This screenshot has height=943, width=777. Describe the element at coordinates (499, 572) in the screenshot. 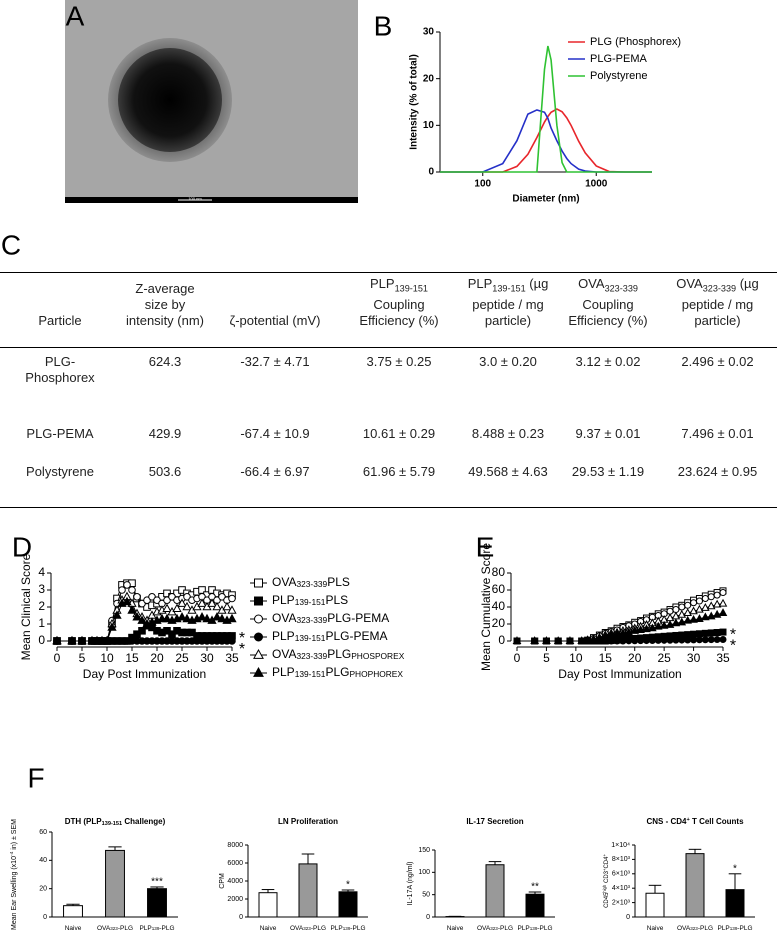

I see `y-tick-label: 80` at that location.